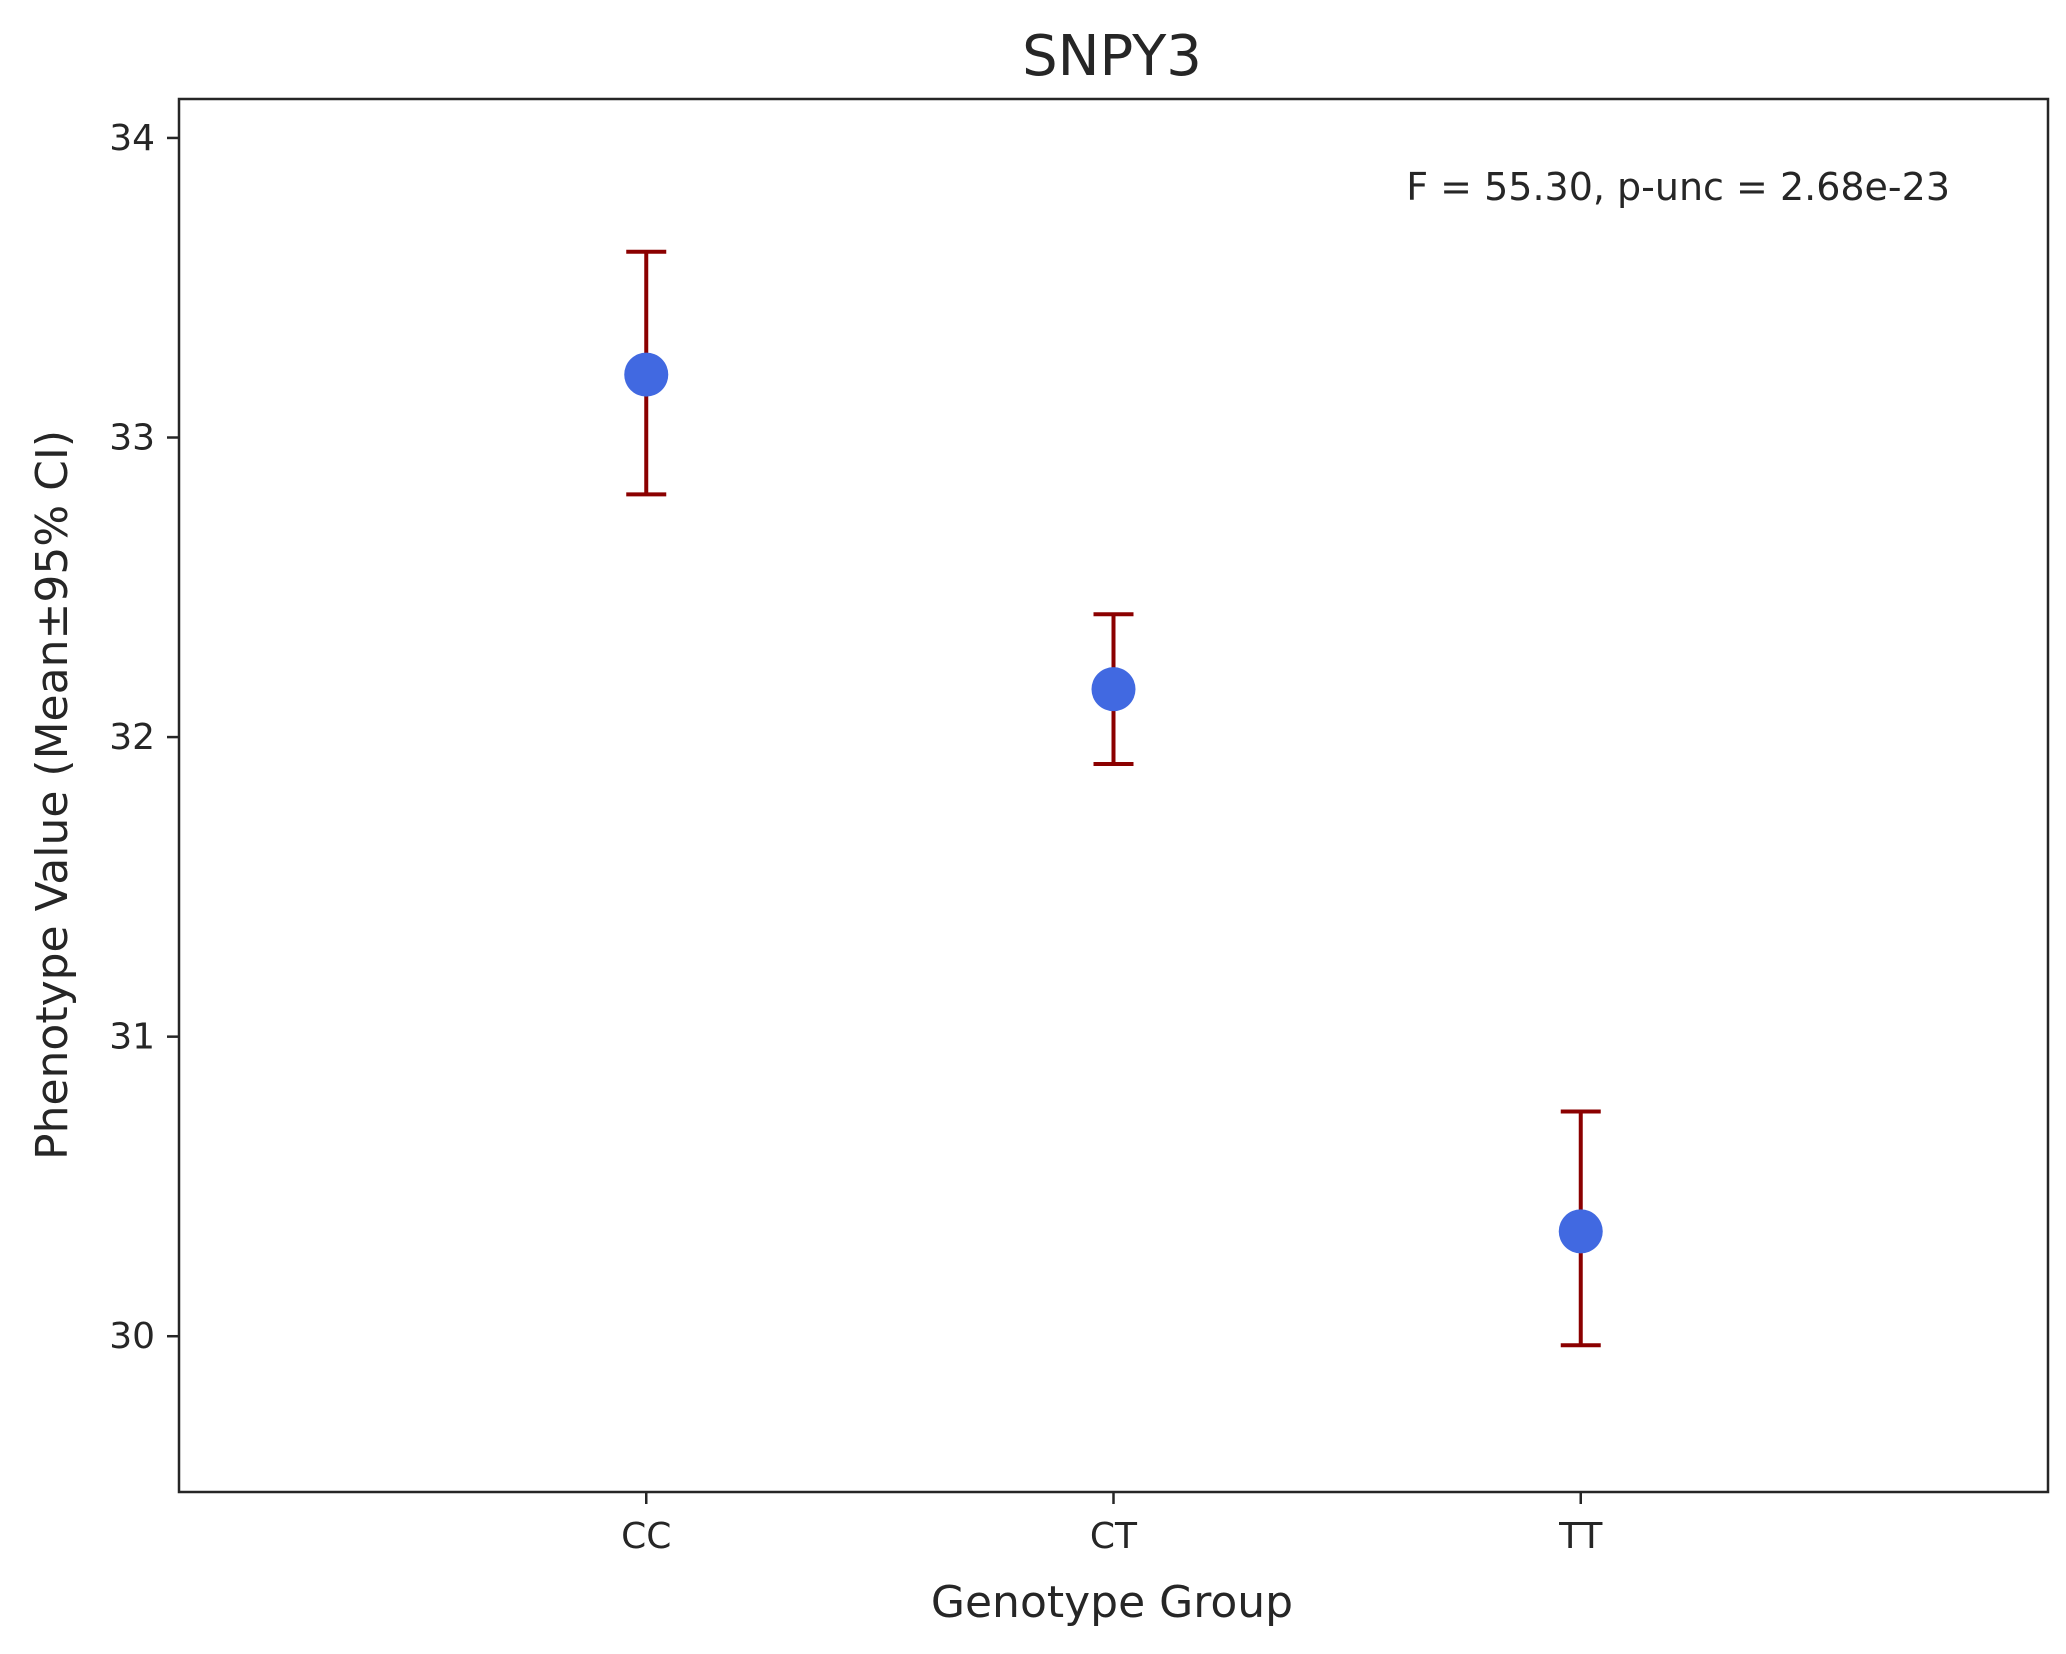 Image resolution: width=2066 pixels, height=1654 pixels. What do you see at coordinates (52, 795) in the screenshot?
I see `y-axis-label: Phenotype Value (Mean±95% CI)` at bounding box center [52, 795].